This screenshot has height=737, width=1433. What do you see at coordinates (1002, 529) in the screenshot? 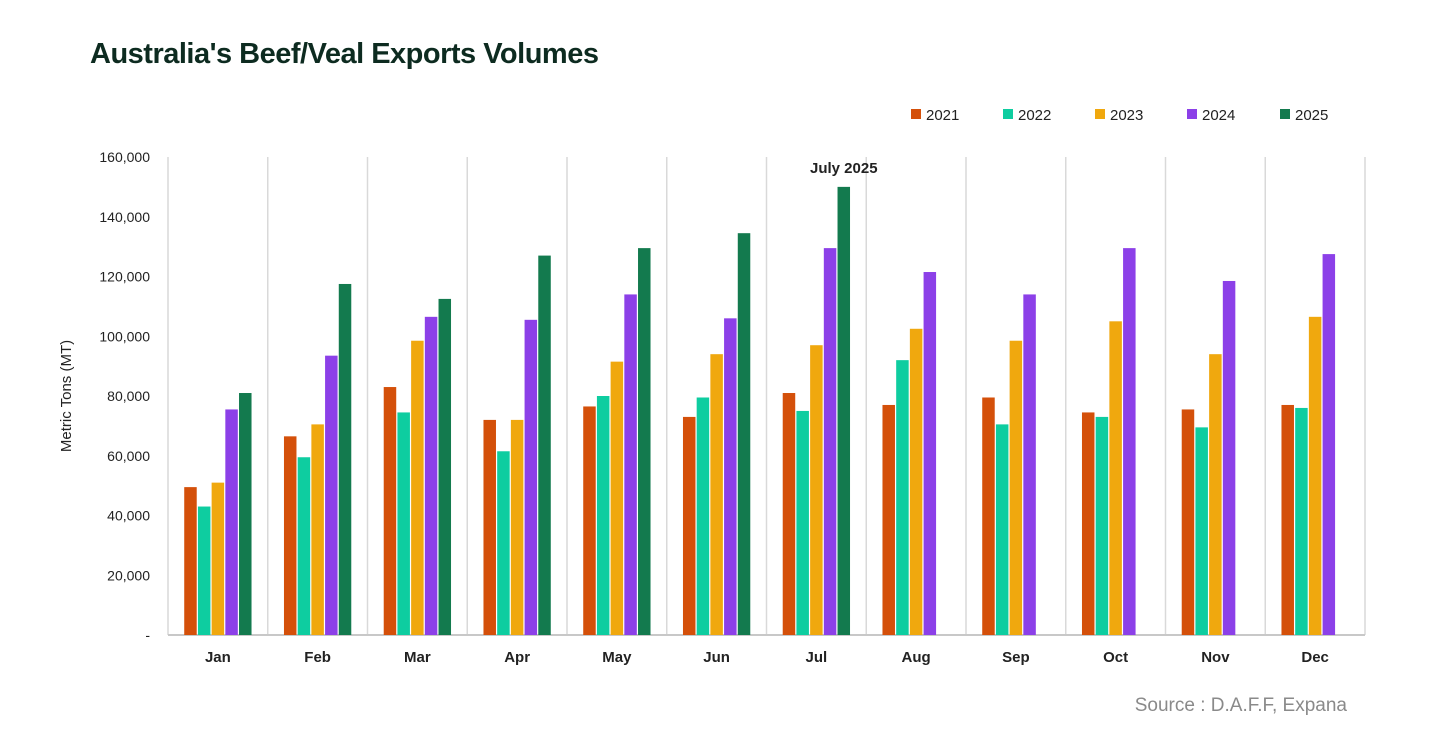
I see `bar-2022-sep` at bounding box center [1002, 529].